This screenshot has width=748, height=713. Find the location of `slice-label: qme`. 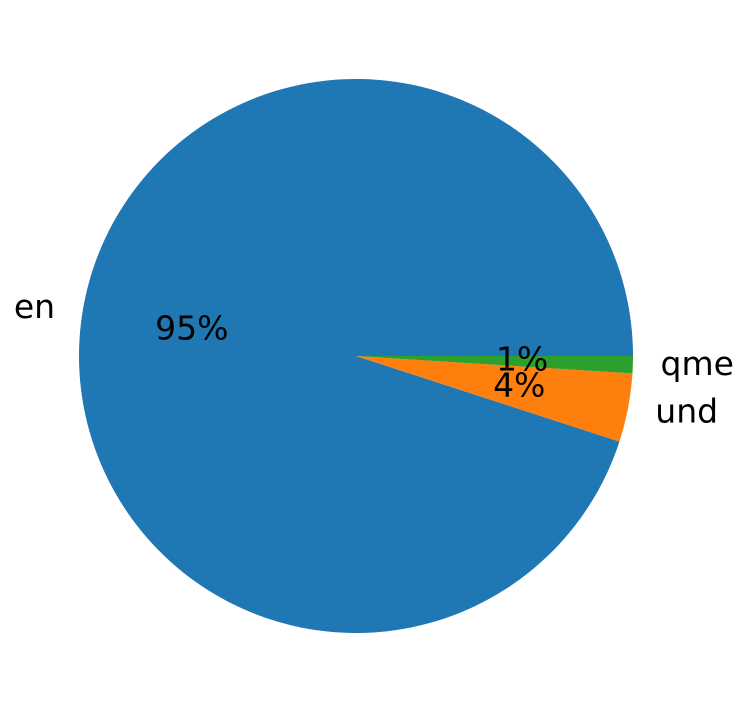

slice-label: qme is located at coordinates (697, 363).